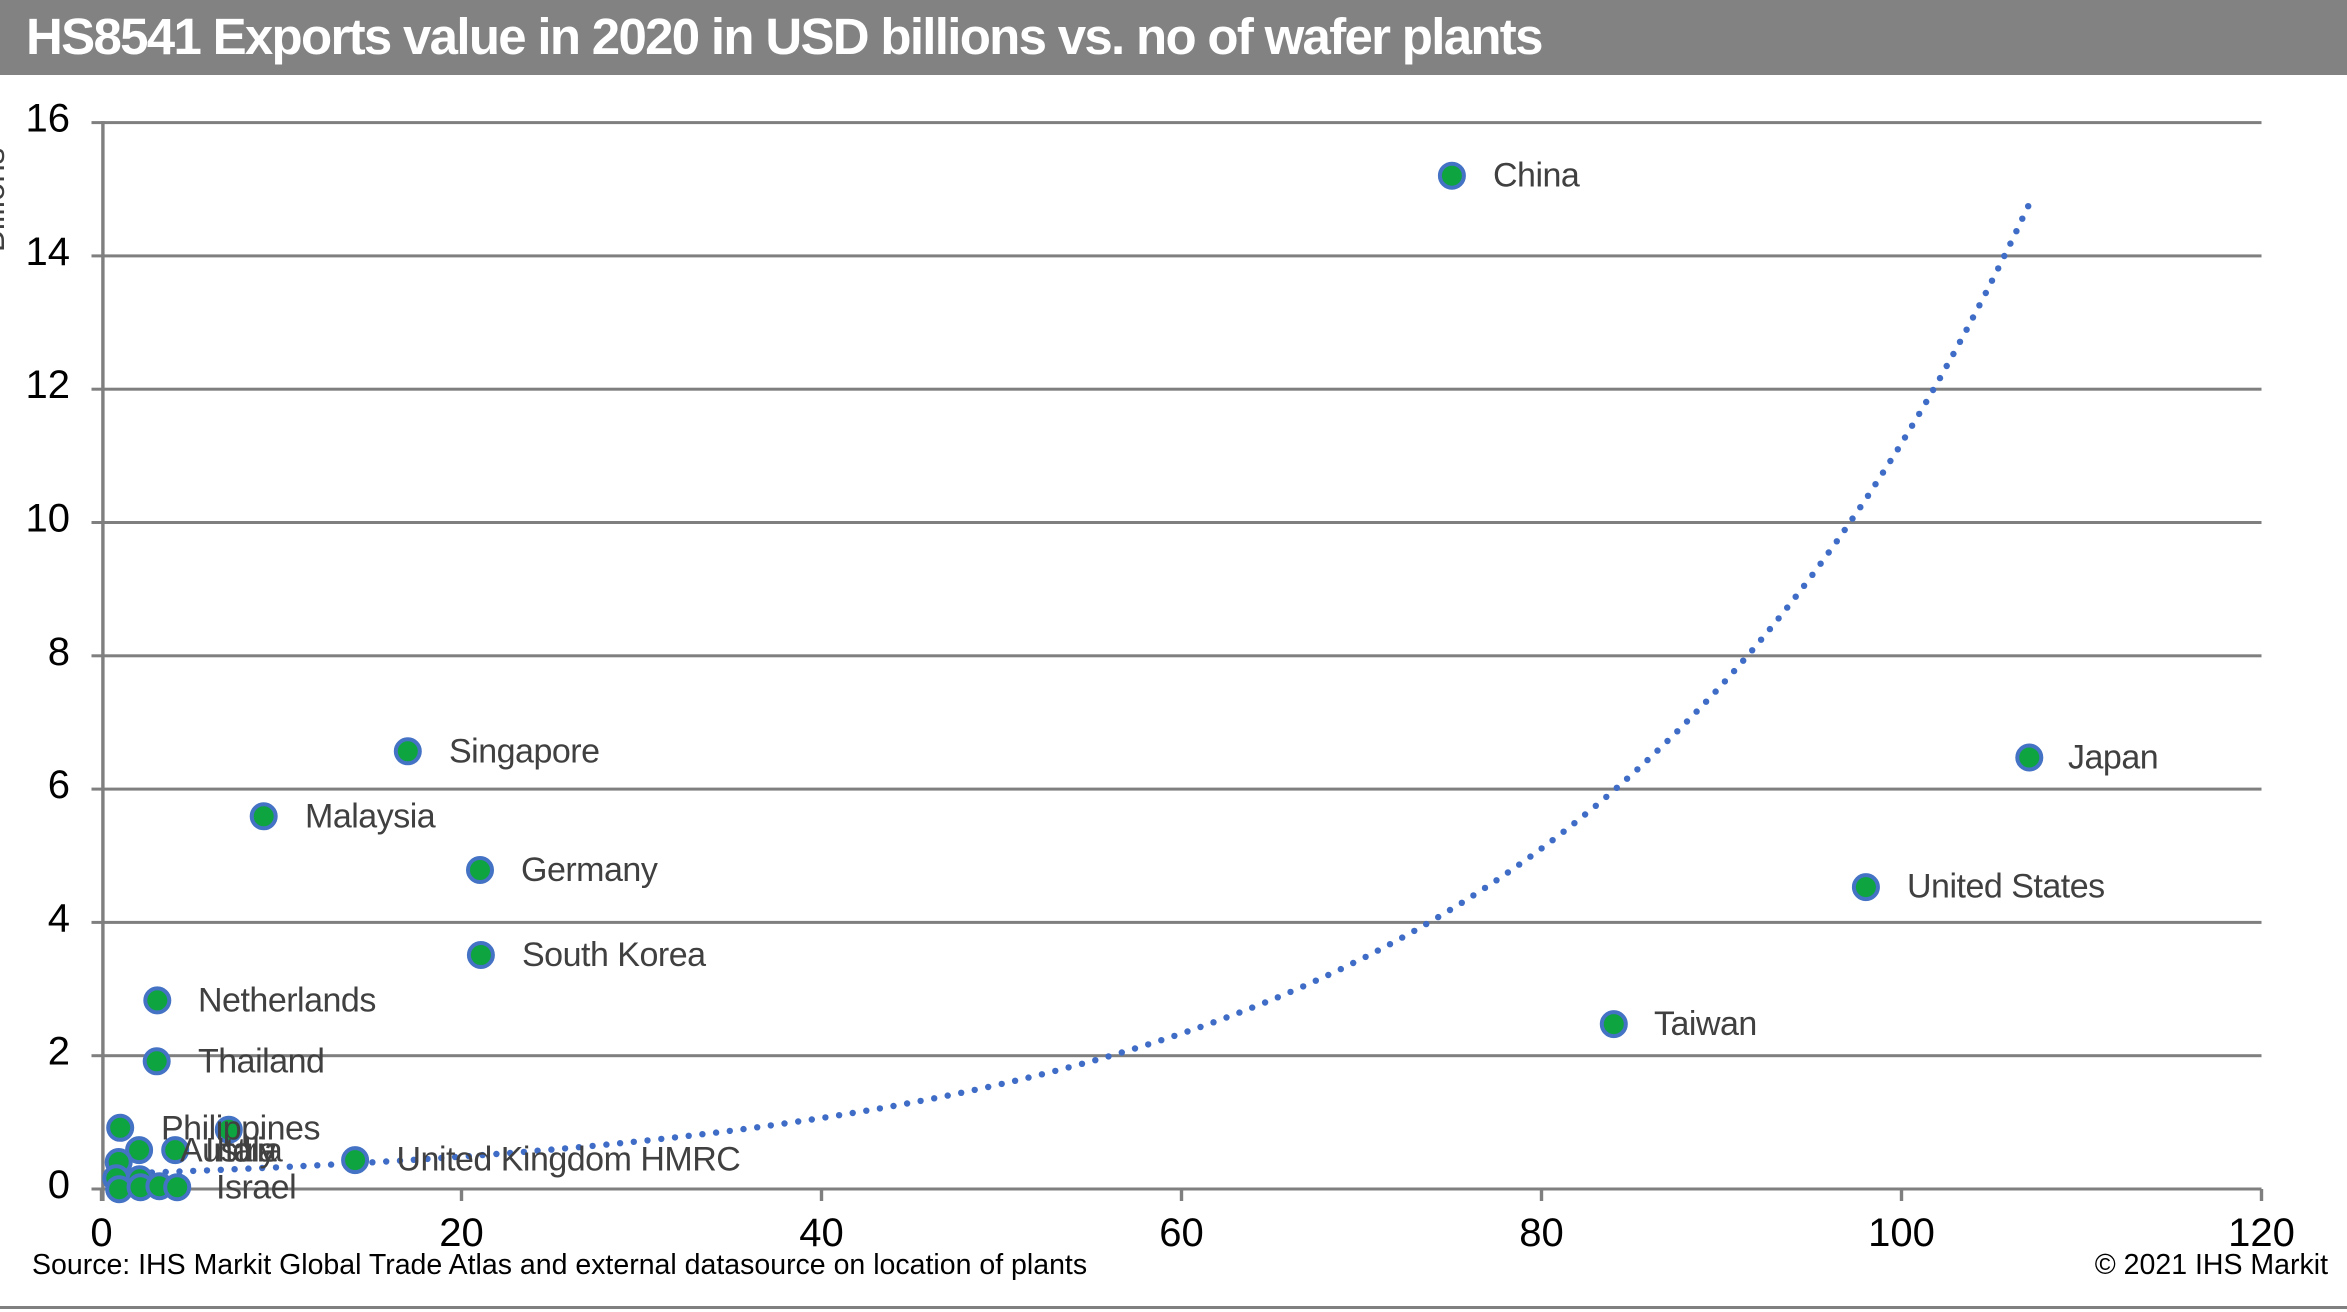 Image resolution: width=2347 pixels, height=1312 pixels. What do you see at coordinates (370, 816) in the screenshot?
I see `svg-text: Malaysia` at bounding box center [370, 816].